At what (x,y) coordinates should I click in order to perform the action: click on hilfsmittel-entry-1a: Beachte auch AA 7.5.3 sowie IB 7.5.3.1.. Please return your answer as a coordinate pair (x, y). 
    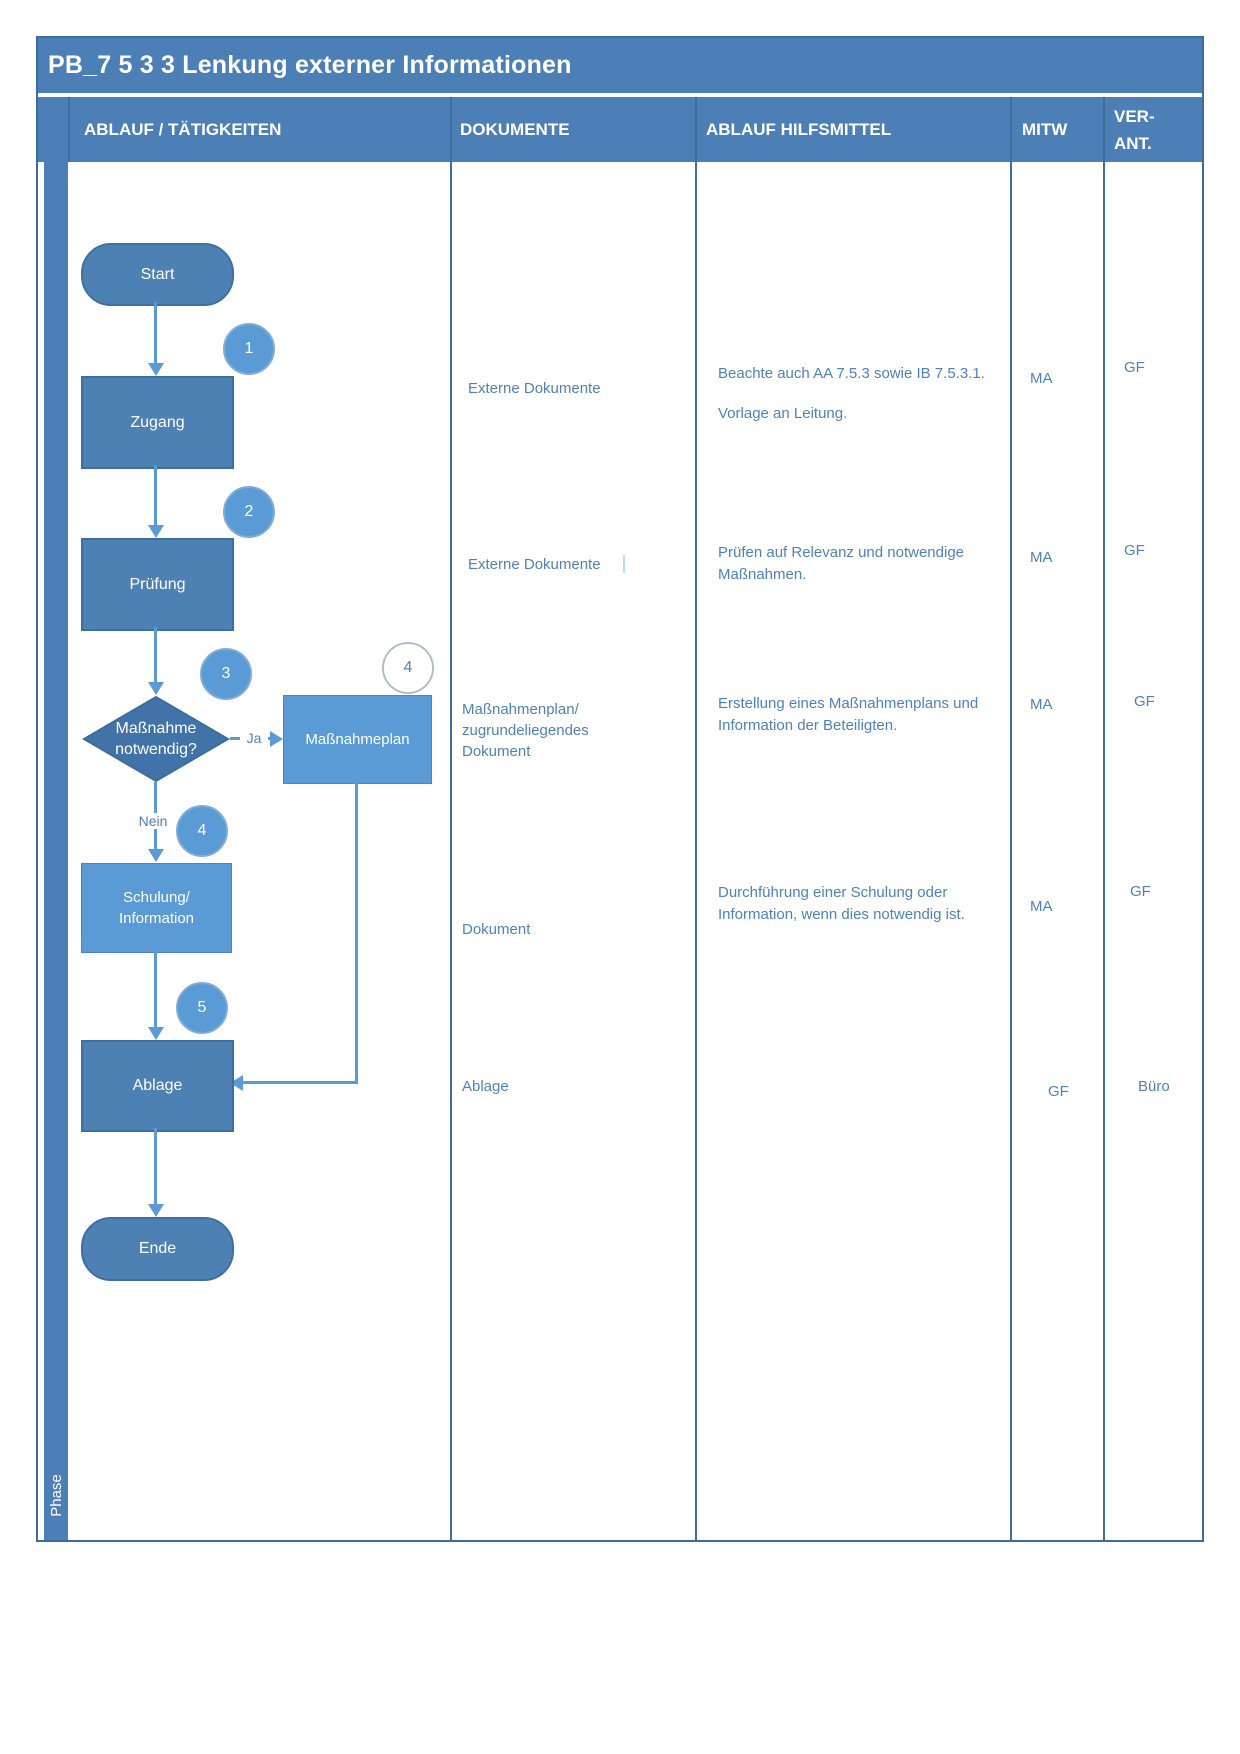
    Looking at the image, I should click on (851, 373).